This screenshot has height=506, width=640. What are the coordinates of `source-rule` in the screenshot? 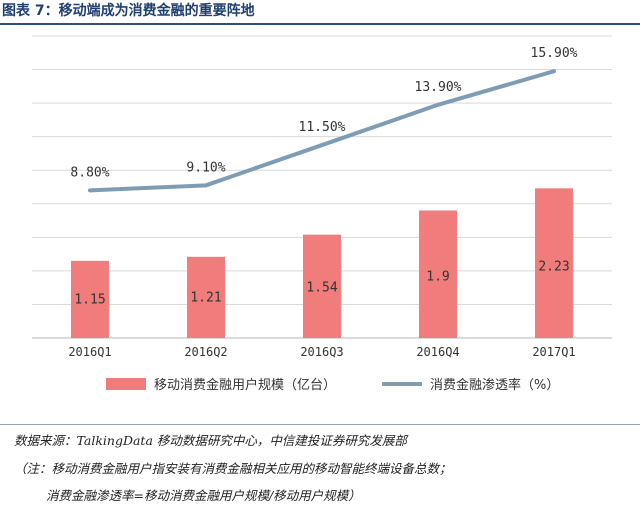 It's located at (320, 424).